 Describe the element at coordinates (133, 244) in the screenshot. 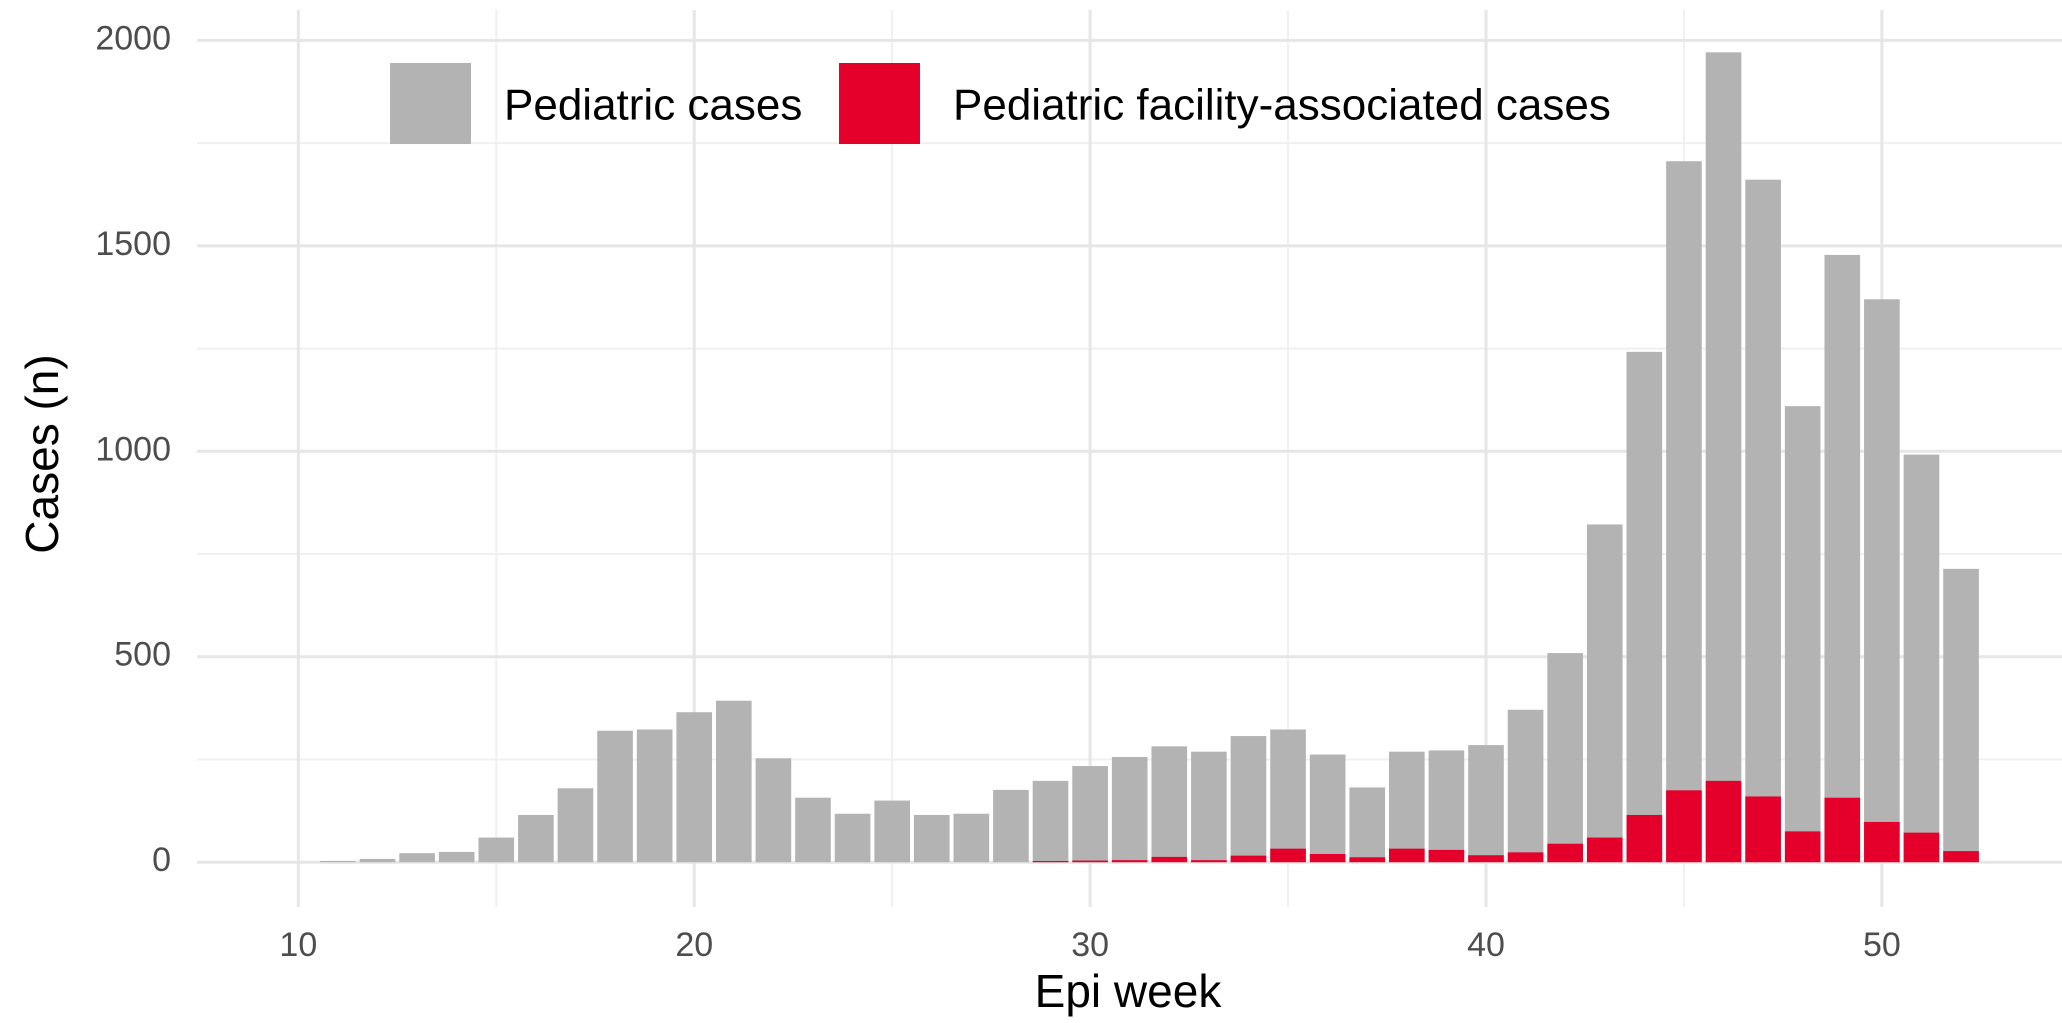

I see `y-tick-label: 1500` at that location.